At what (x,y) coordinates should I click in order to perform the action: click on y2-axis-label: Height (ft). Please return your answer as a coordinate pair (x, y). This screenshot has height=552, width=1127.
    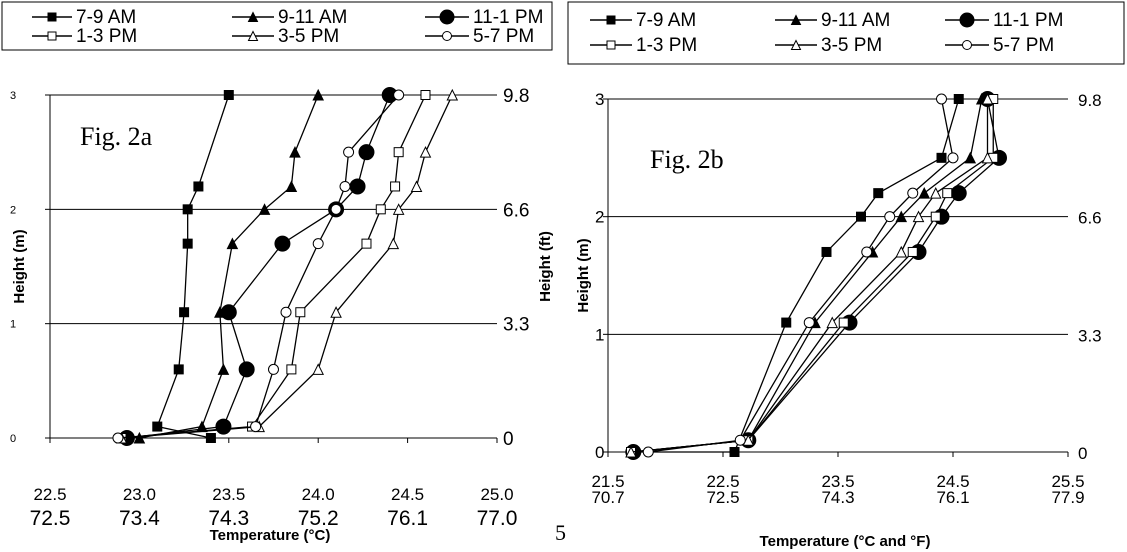
    Looking at the image, I should click on (545, 266).